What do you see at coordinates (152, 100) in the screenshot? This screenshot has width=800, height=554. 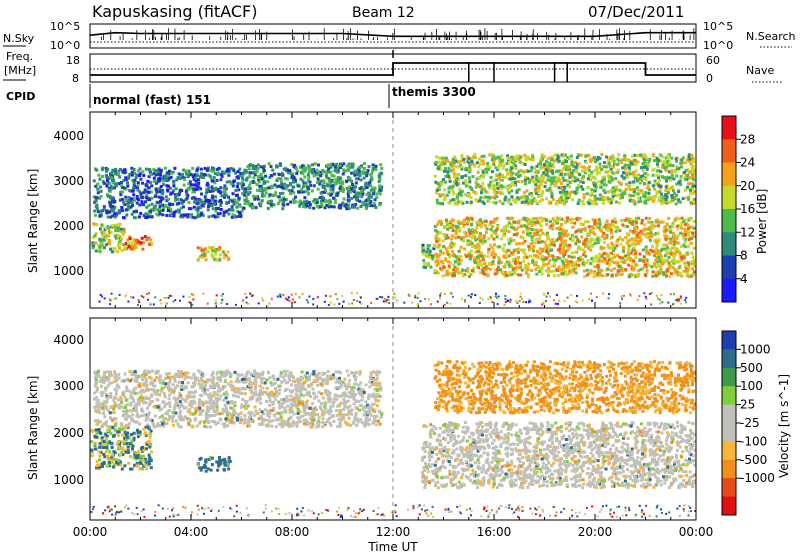 I see `cpid-mode-normal: normal (fast) 151` at bounding box center [152, 100].